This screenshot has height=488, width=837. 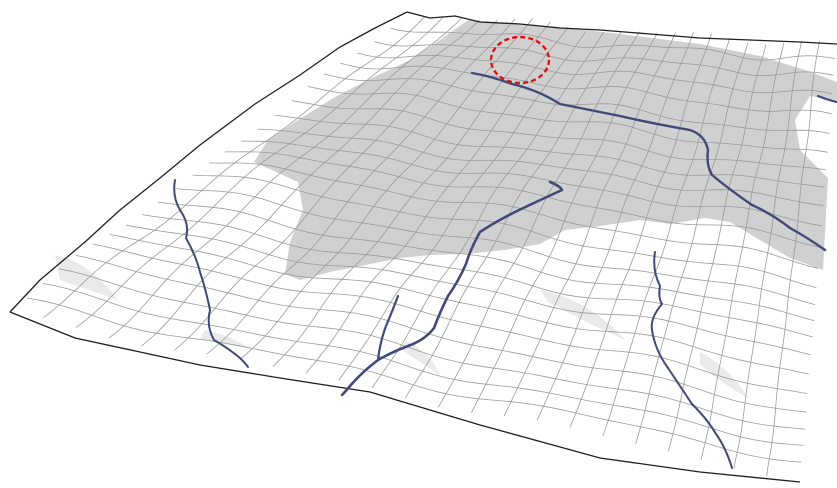 I want to click on ridge-shadow-south, so click(x=582, y=315).